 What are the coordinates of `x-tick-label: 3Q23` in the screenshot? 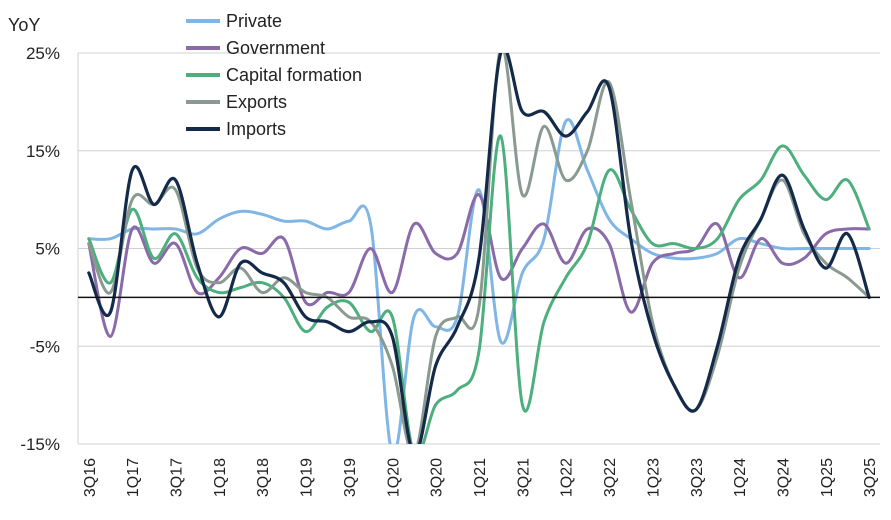 It's located at (697, 477).